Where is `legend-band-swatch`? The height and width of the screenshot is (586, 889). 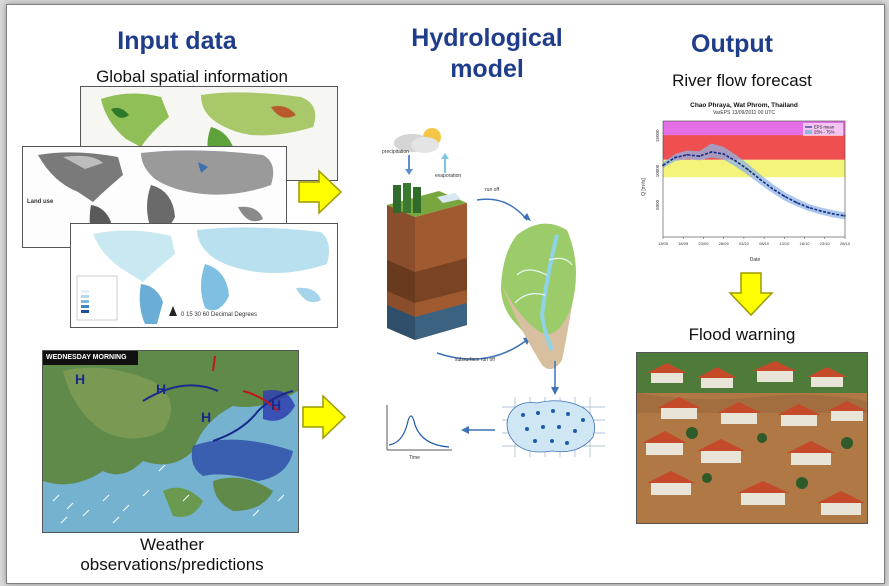 legend-band-swatch is located at coordinates (808, 132).